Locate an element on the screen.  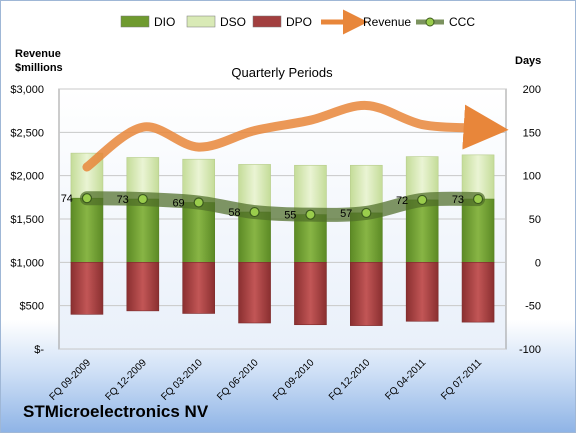
ccc-series: 74 73 69 58 55 57 72 73 is located at coordinates (273, 206).